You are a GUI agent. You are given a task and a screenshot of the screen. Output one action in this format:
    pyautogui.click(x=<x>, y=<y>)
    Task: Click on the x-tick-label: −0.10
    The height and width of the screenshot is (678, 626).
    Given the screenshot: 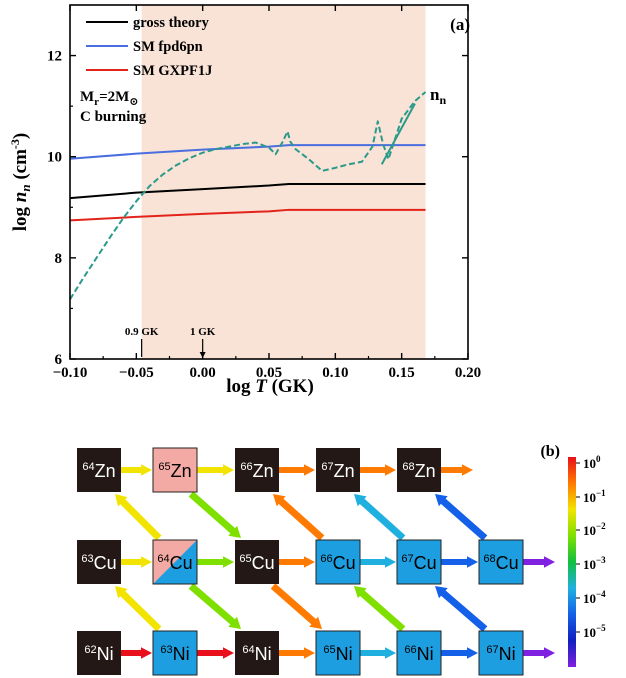 What is the action you would take?
    pyautogui.click(x=70, y=373)
    